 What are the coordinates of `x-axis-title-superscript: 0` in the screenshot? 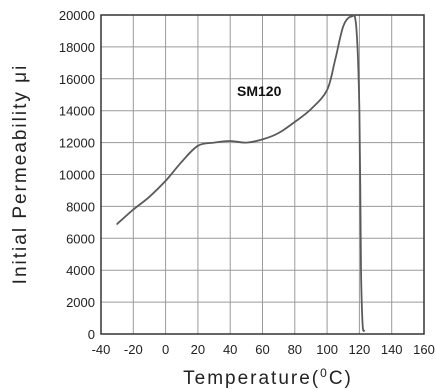 It's located at (324, 373).